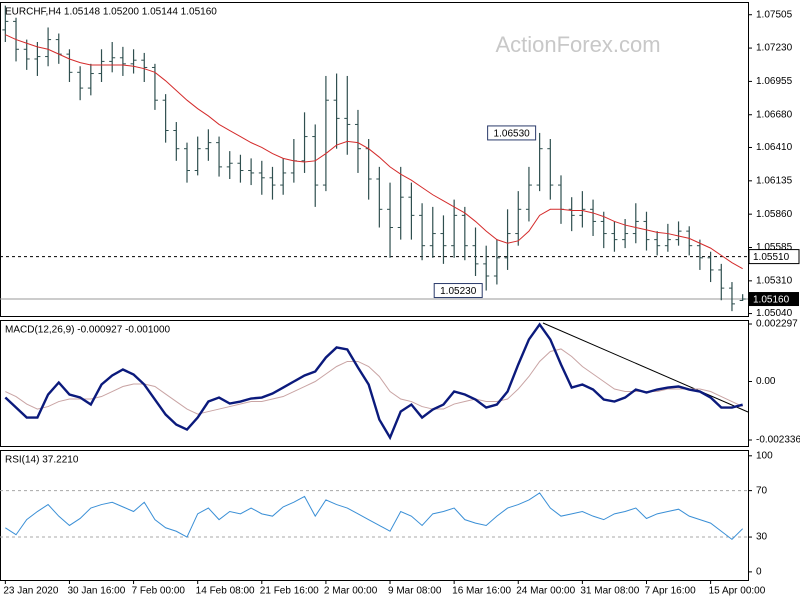 The width and height of the screenshot is (800, 600). I want to click on watermark: ActionForex.com, so click(577, 44).